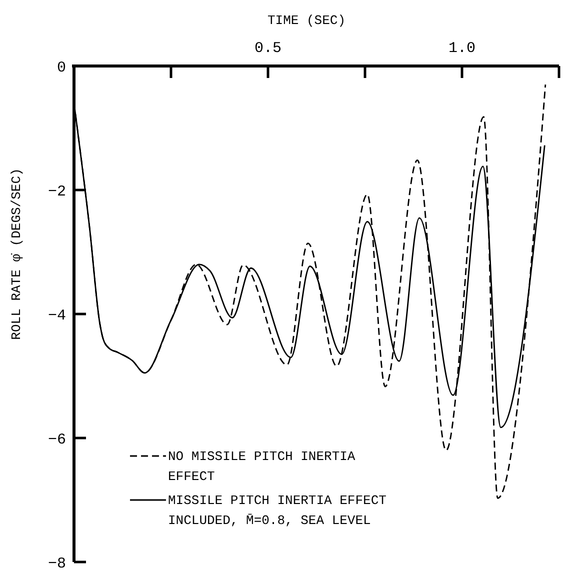  I want to click on x-axis-title: TIME (SEC), so click(306, 20).